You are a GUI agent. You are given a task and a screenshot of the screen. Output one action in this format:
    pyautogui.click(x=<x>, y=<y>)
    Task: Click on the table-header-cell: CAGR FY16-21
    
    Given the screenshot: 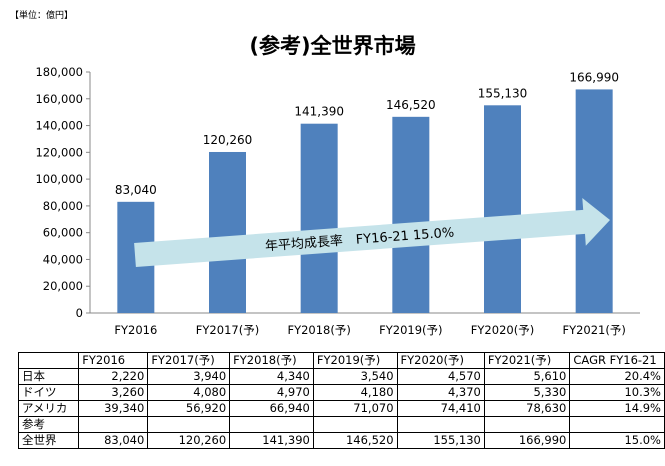 What is the action you would take?
    pyautogui.click(x=617, y=360)
    